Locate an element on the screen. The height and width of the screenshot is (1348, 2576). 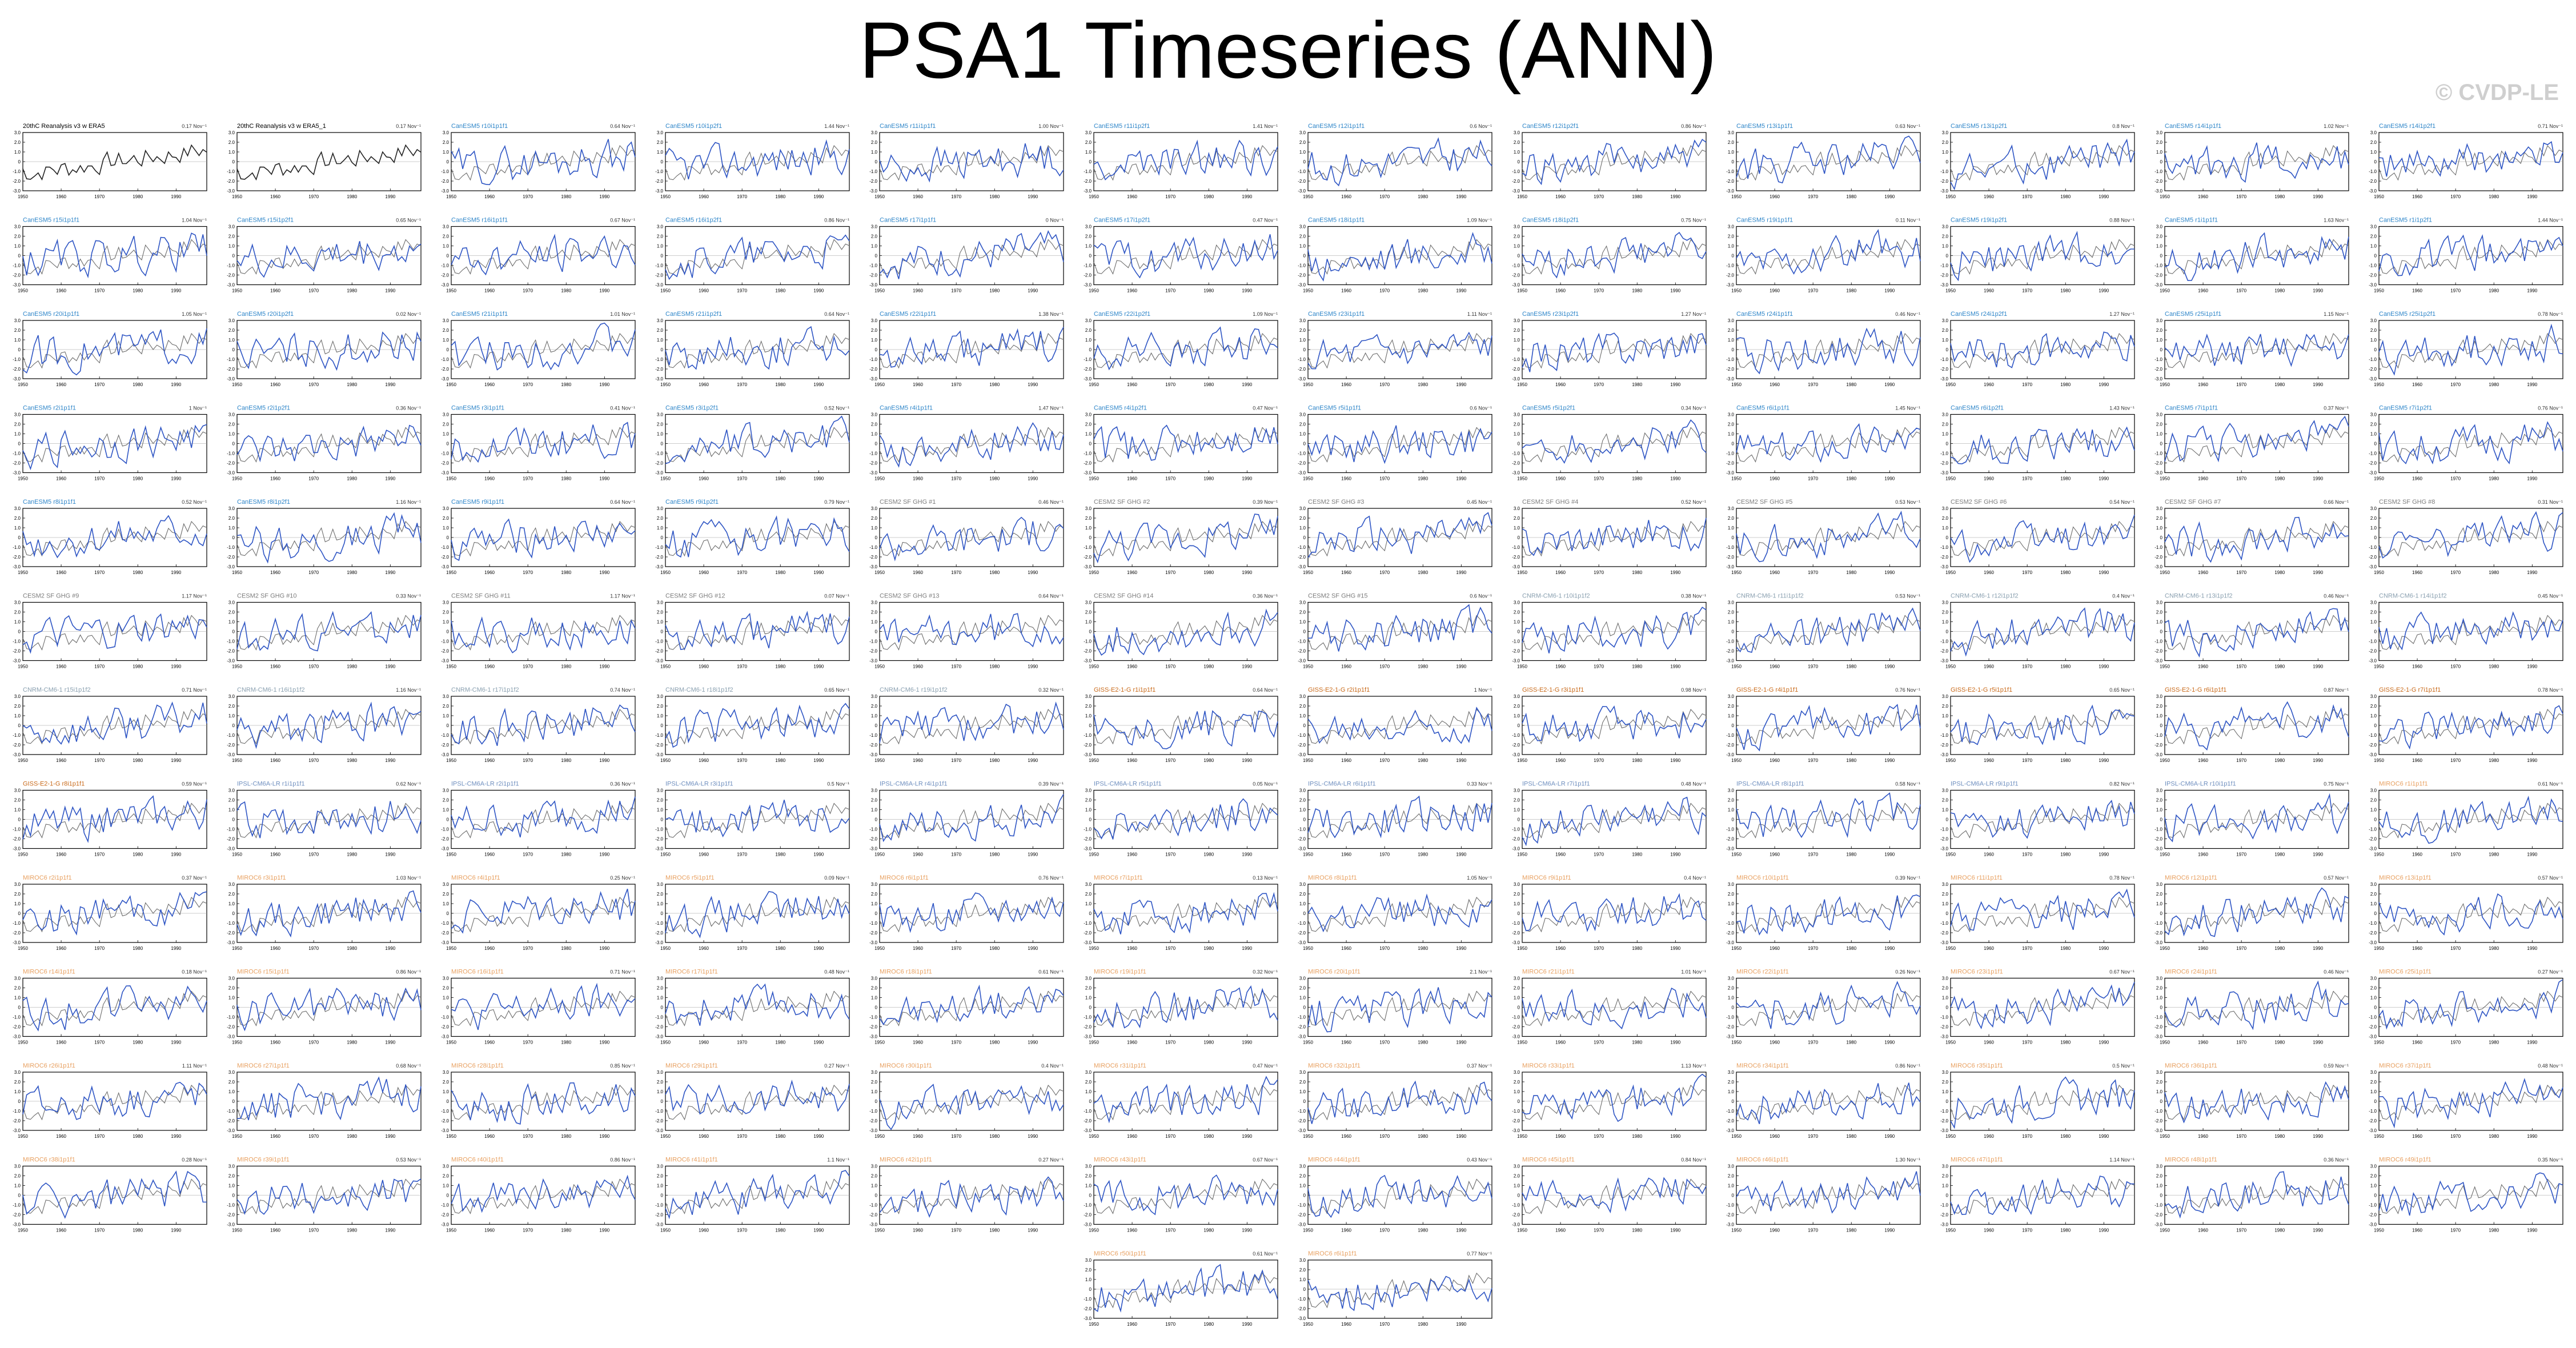
panel-trend: 0.46 Nov⁻¹ is located at coordinates (1051, 502).